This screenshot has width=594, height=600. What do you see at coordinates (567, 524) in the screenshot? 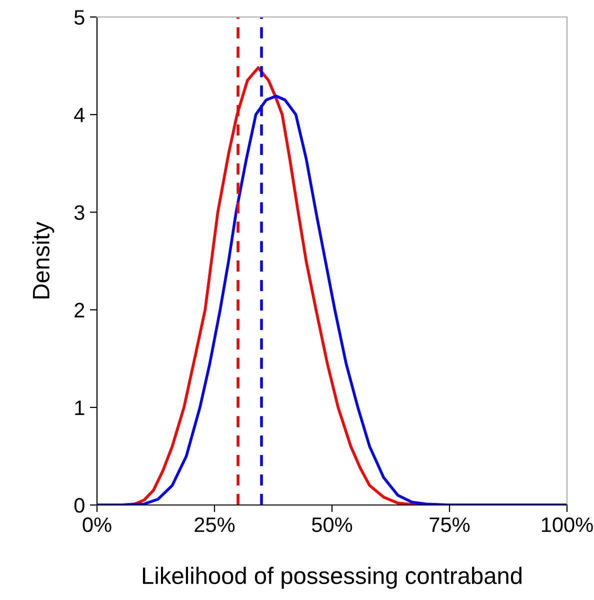
I see `x-tick-label: 100%` at bounding box center [567, 524].